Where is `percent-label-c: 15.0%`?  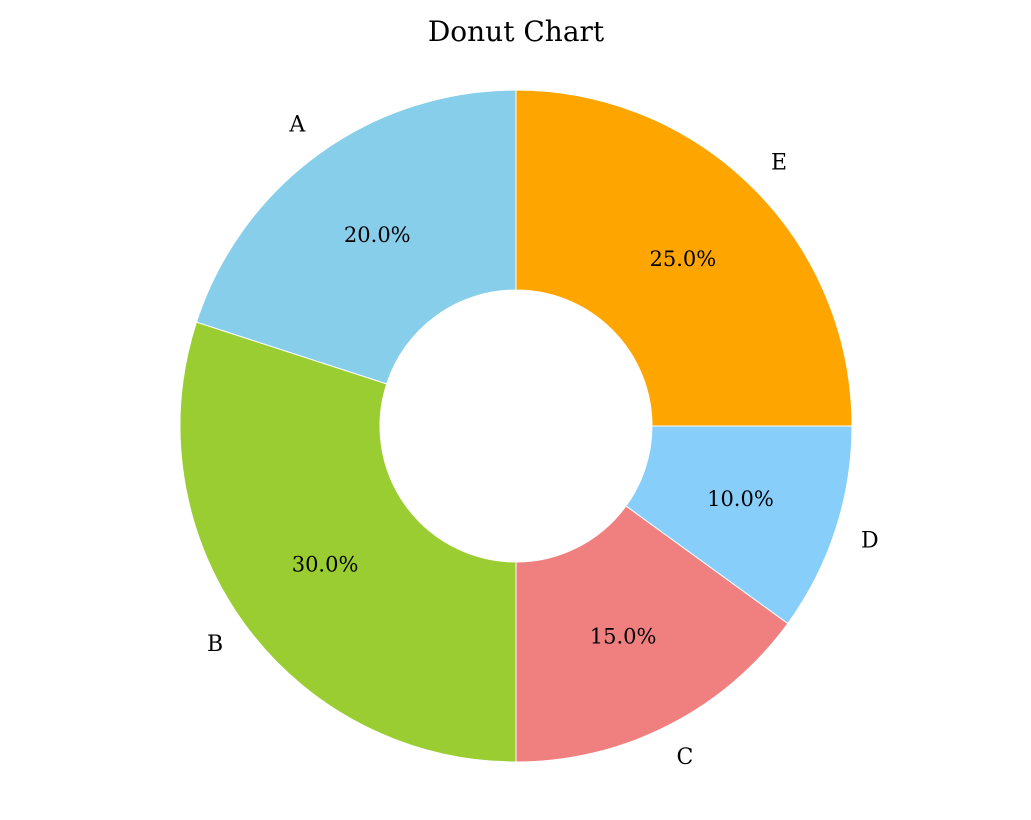 percent-label-c: 15.0% is located at coordinates (623, 636).